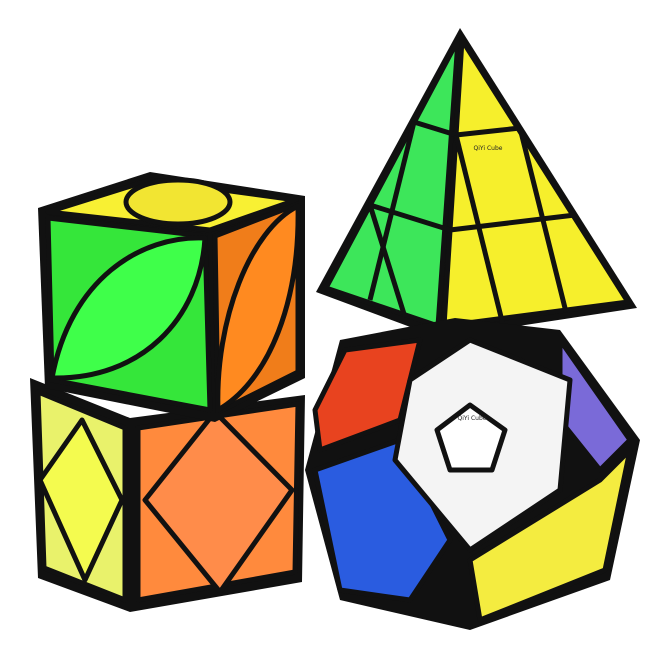  Describe the element at coordinates (81, 500) in the screenshot. I see `skewb-left-center` at that location.